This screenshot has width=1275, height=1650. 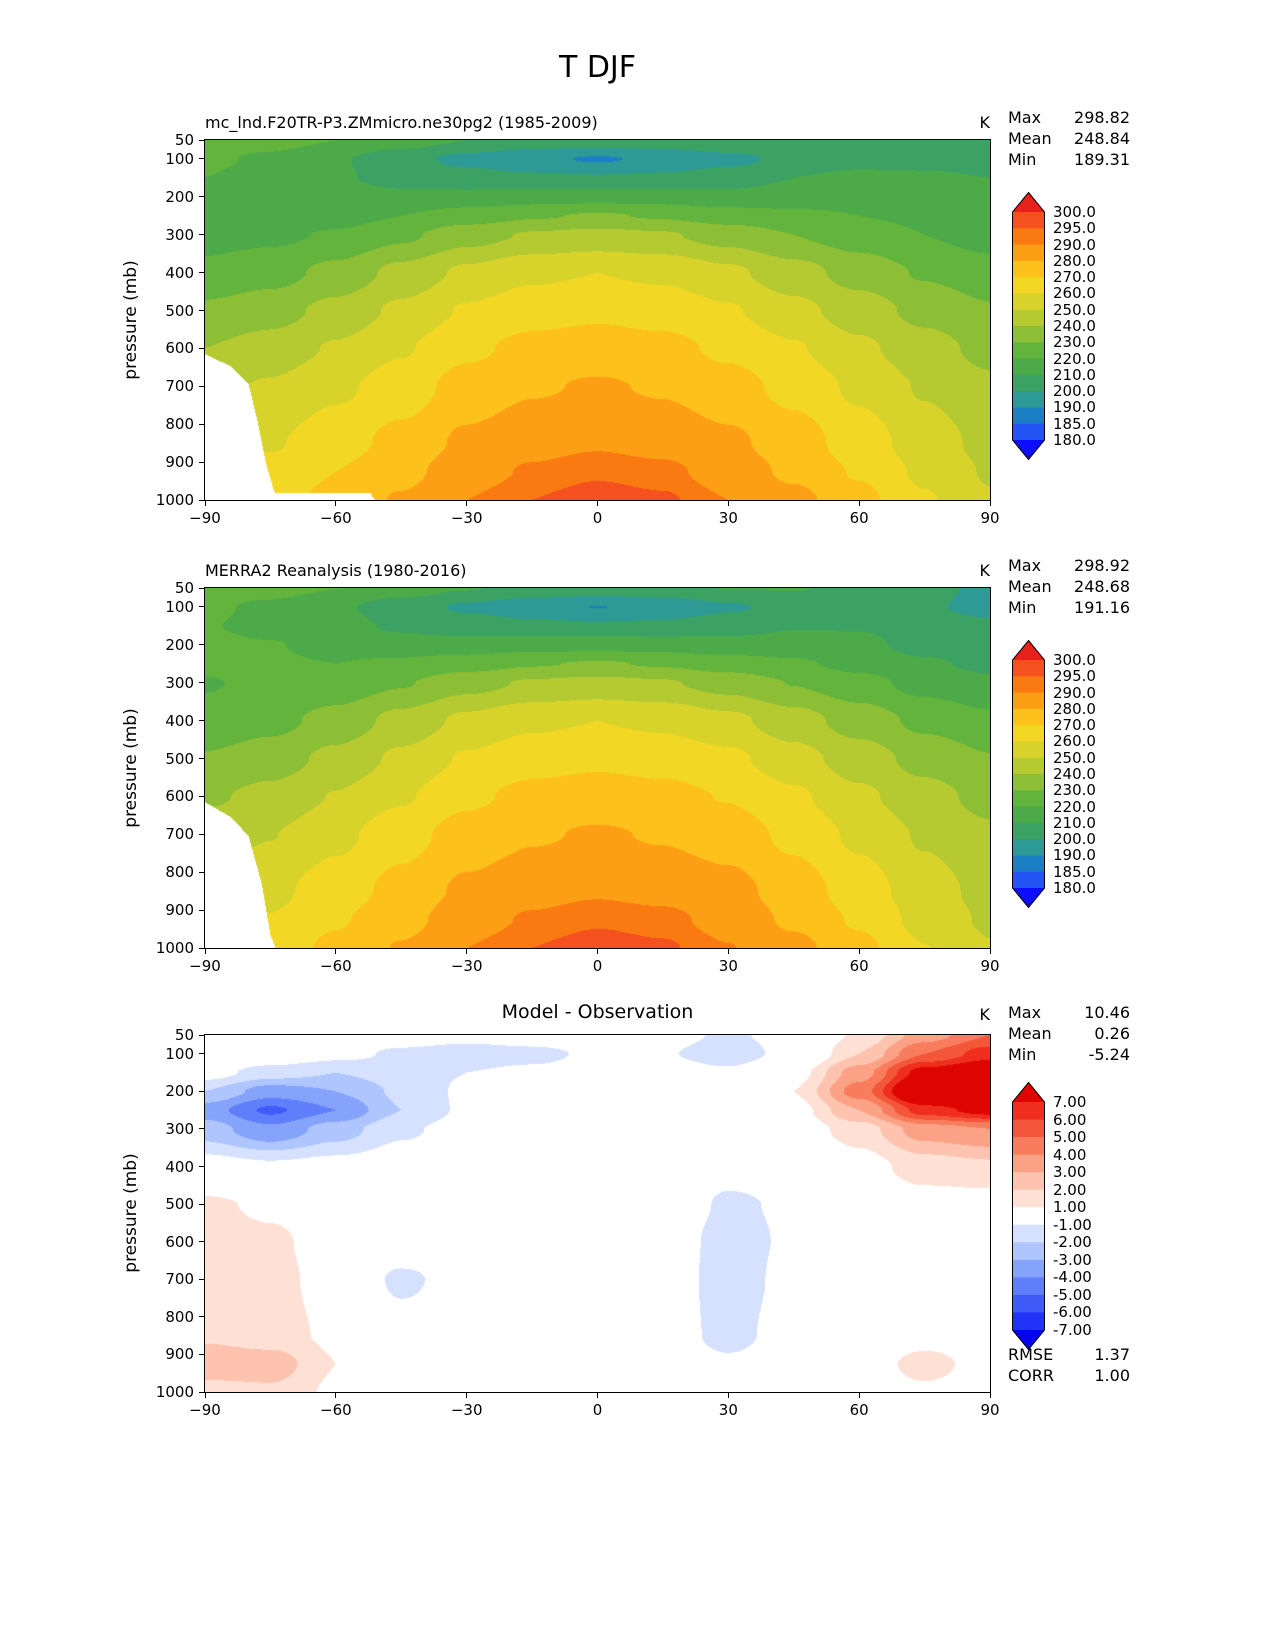 What do you see at coordinates (1069, 1354) in the screenshot?
I see `stat-row-rmse: RMSE 1.37` at bounding box center [1069, 1354].